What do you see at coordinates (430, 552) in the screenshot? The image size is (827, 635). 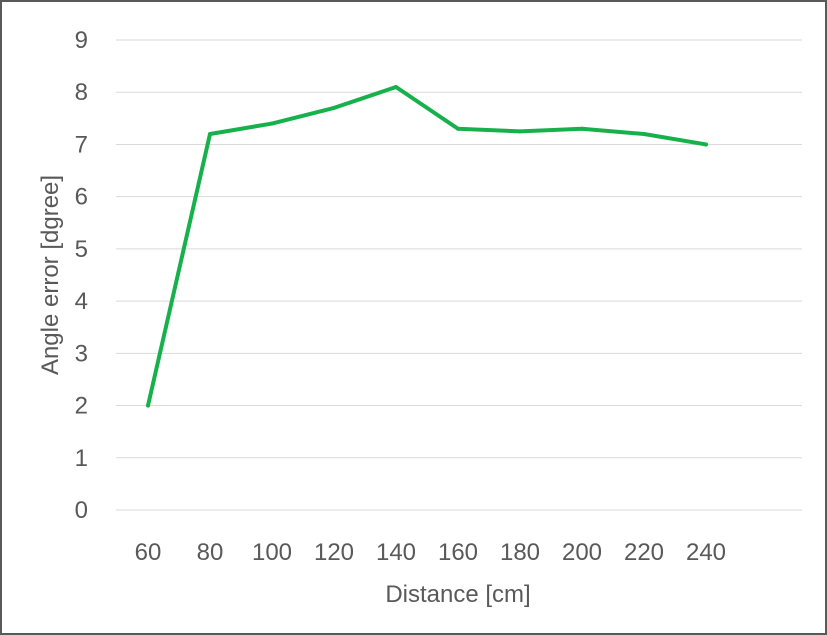 I see `x-tick-labels: 60 80 100 120 140 160 180 200 220 240` at bounding box center [430, 552].